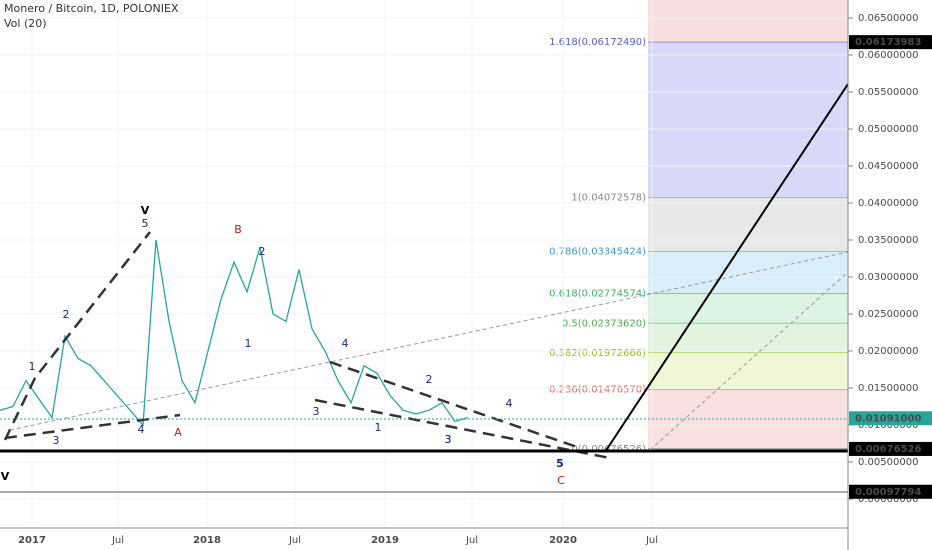  I want to click on y-tick-label: 0.02500000, so click(888, 314).